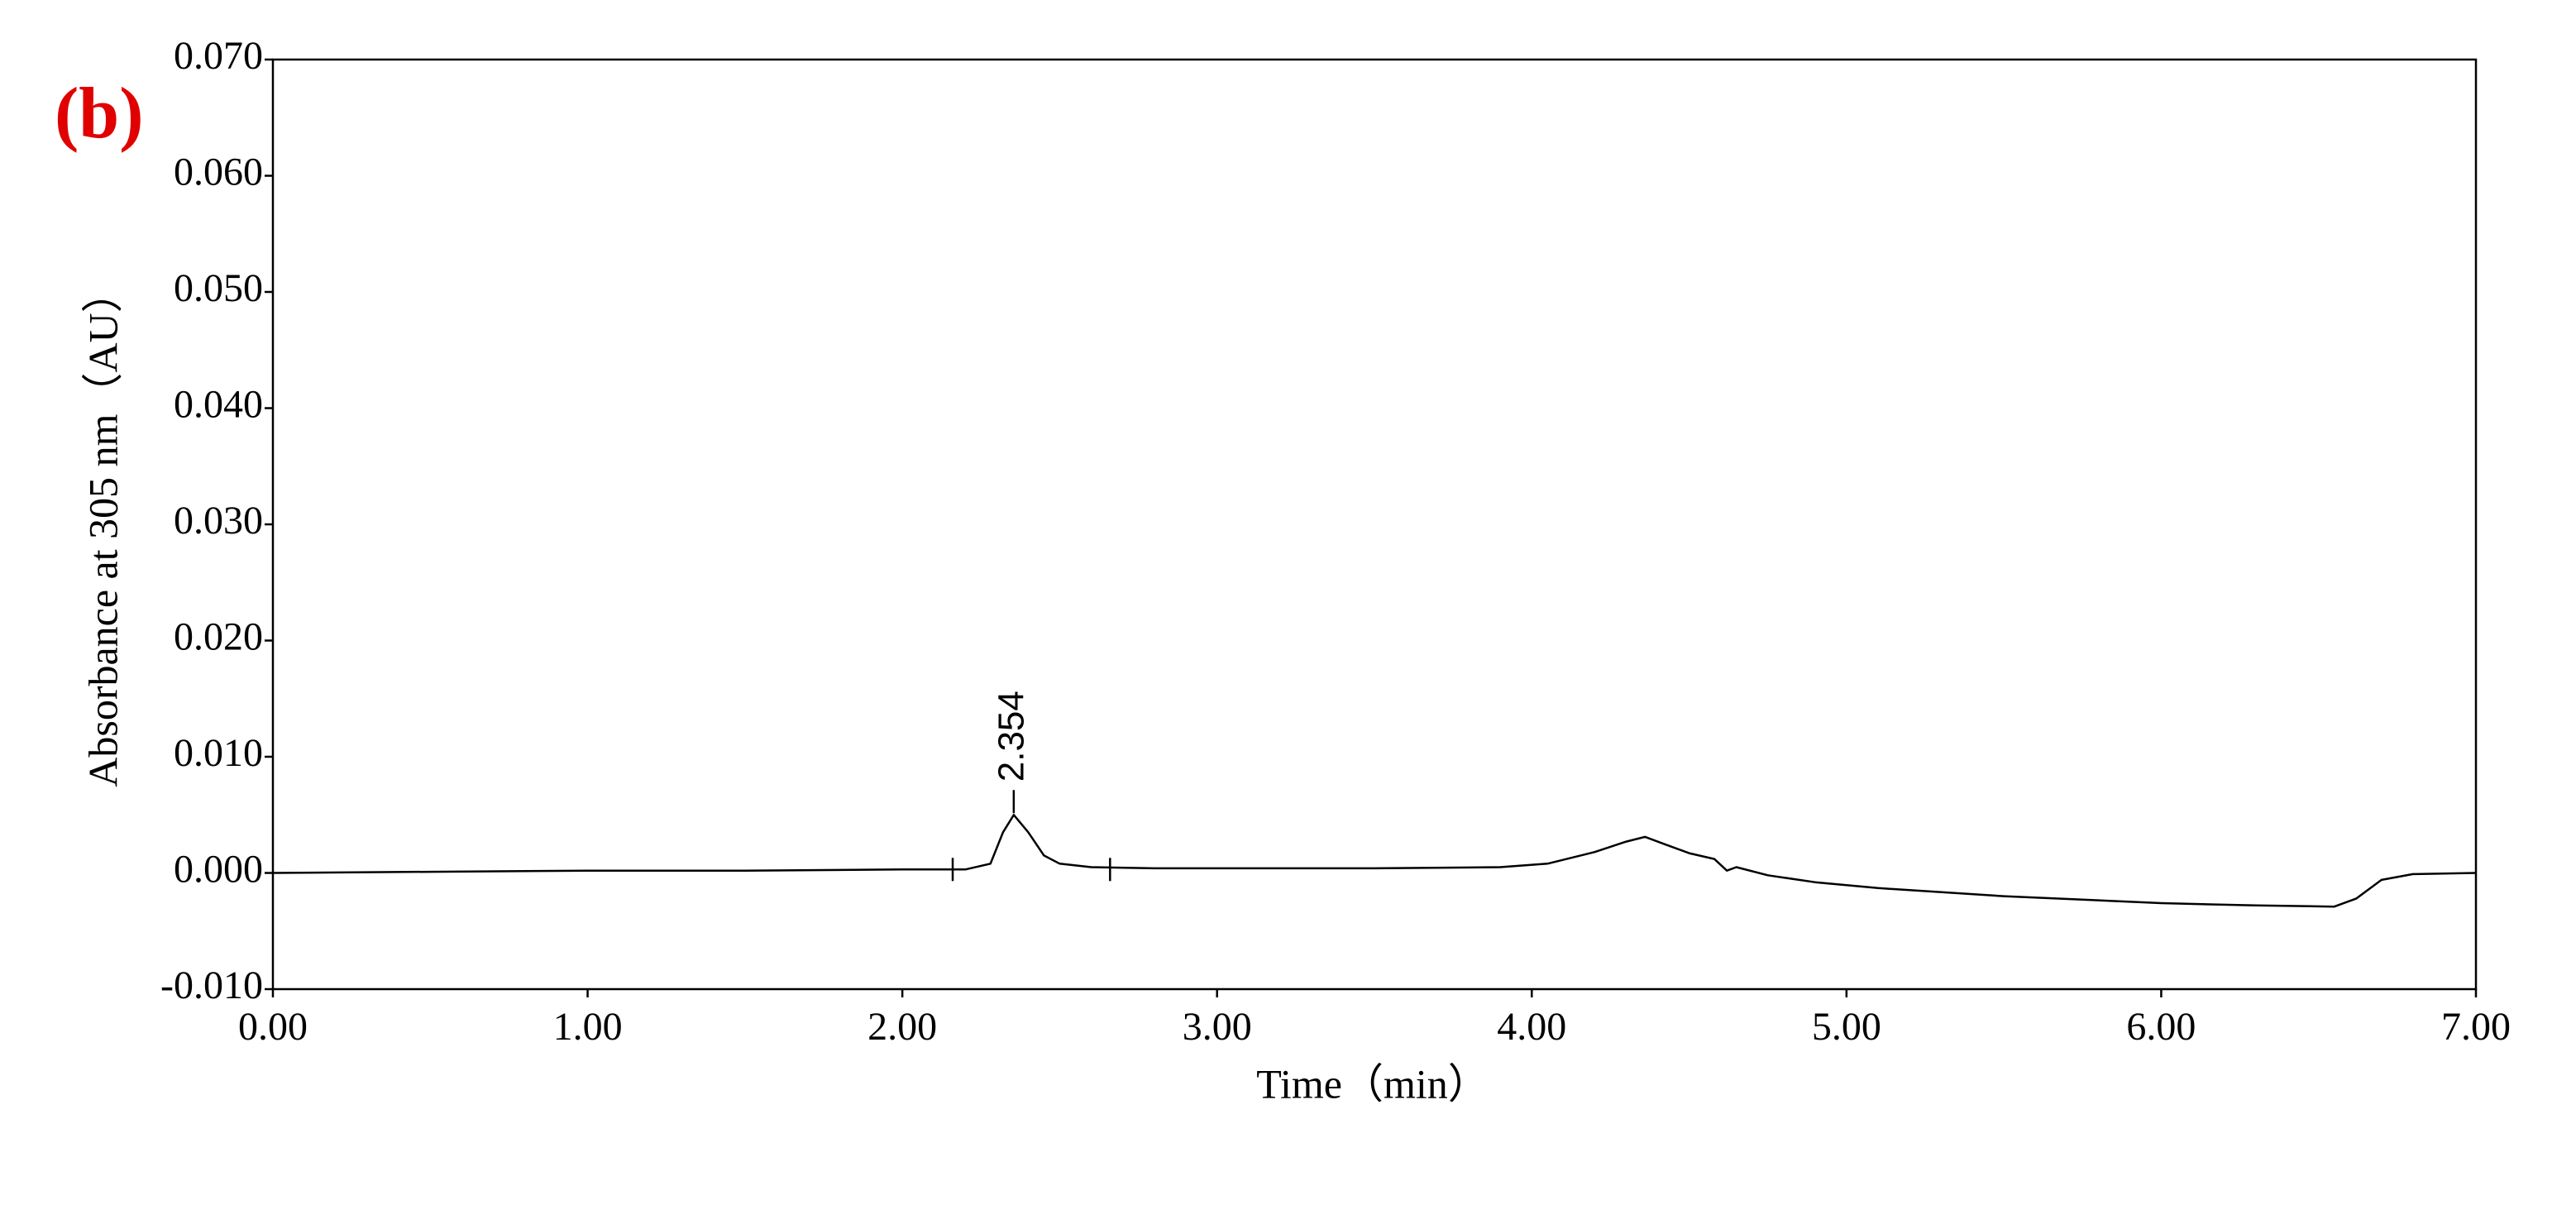 The image size is (2576, 1205). I want to click on y-axis-label: Absorbance at 305 nm（AU）, so click(103, 529).